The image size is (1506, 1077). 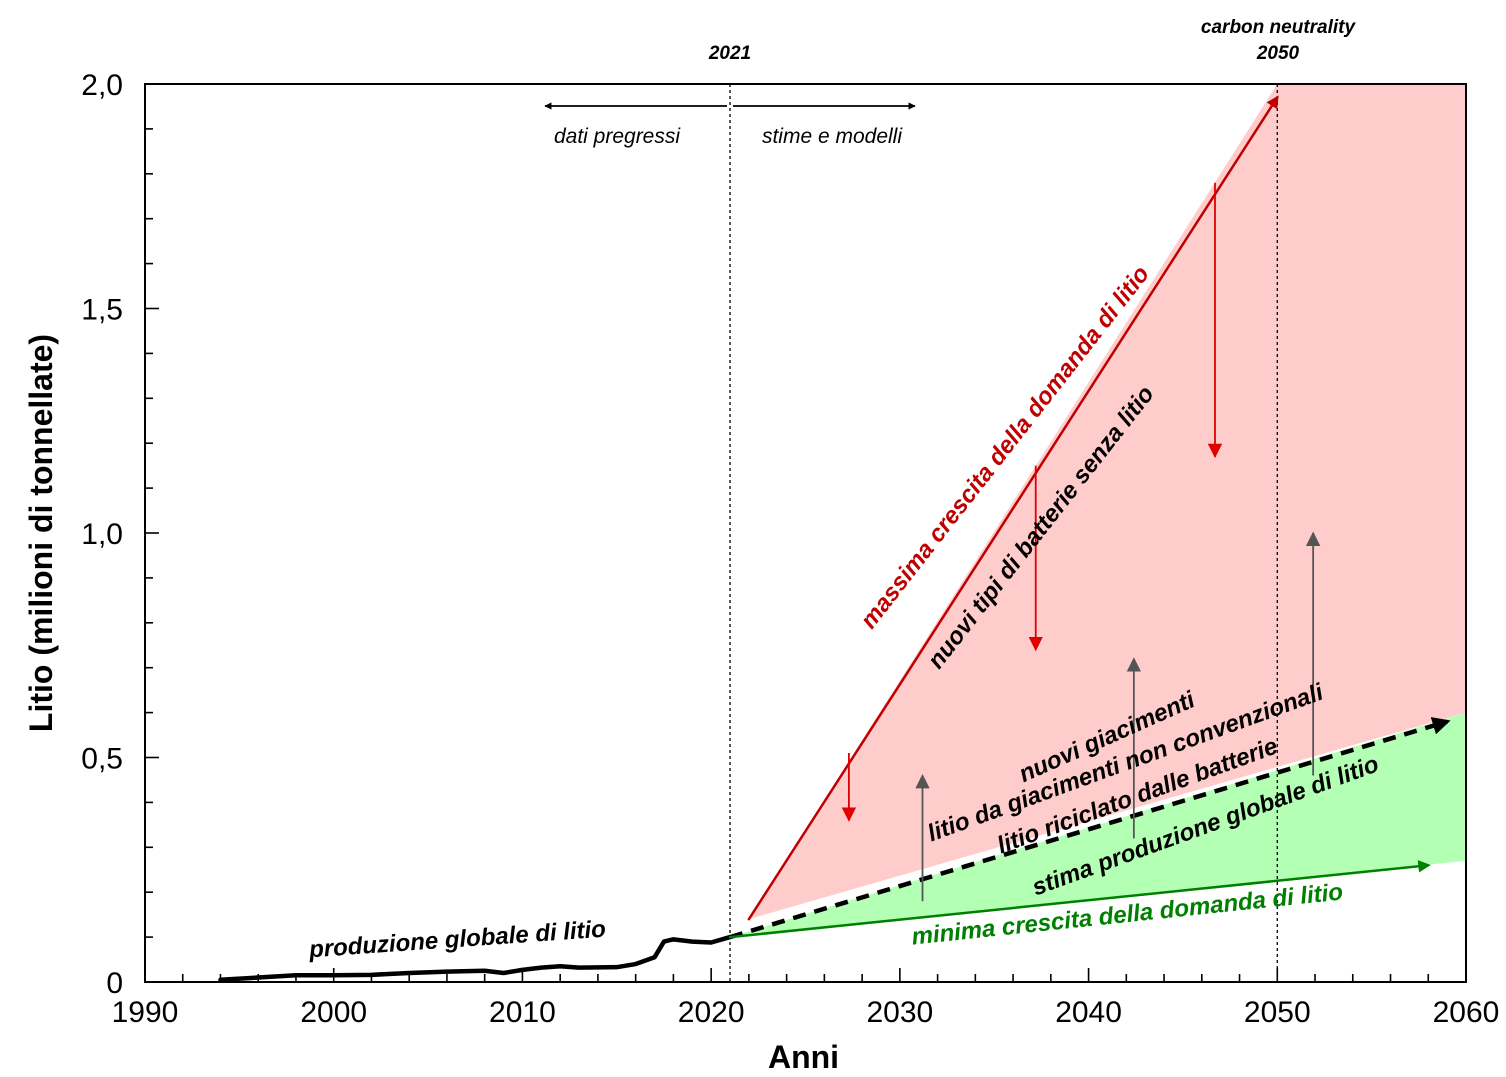 What do you see at coordinates (1466, 1012) in the screenshot?
I see `x-tick-label: 2060` at bounding box center [1466, 1012].